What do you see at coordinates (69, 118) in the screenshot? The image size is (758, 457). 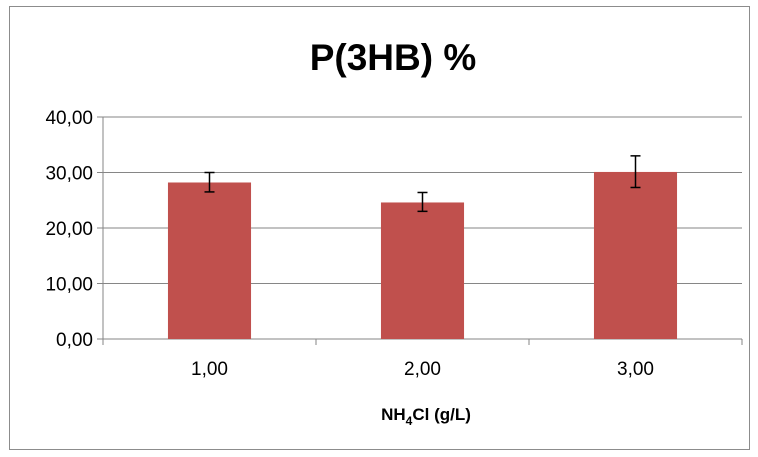 I see `y-tick-label: 40,00` at bounding box center [69, 118].